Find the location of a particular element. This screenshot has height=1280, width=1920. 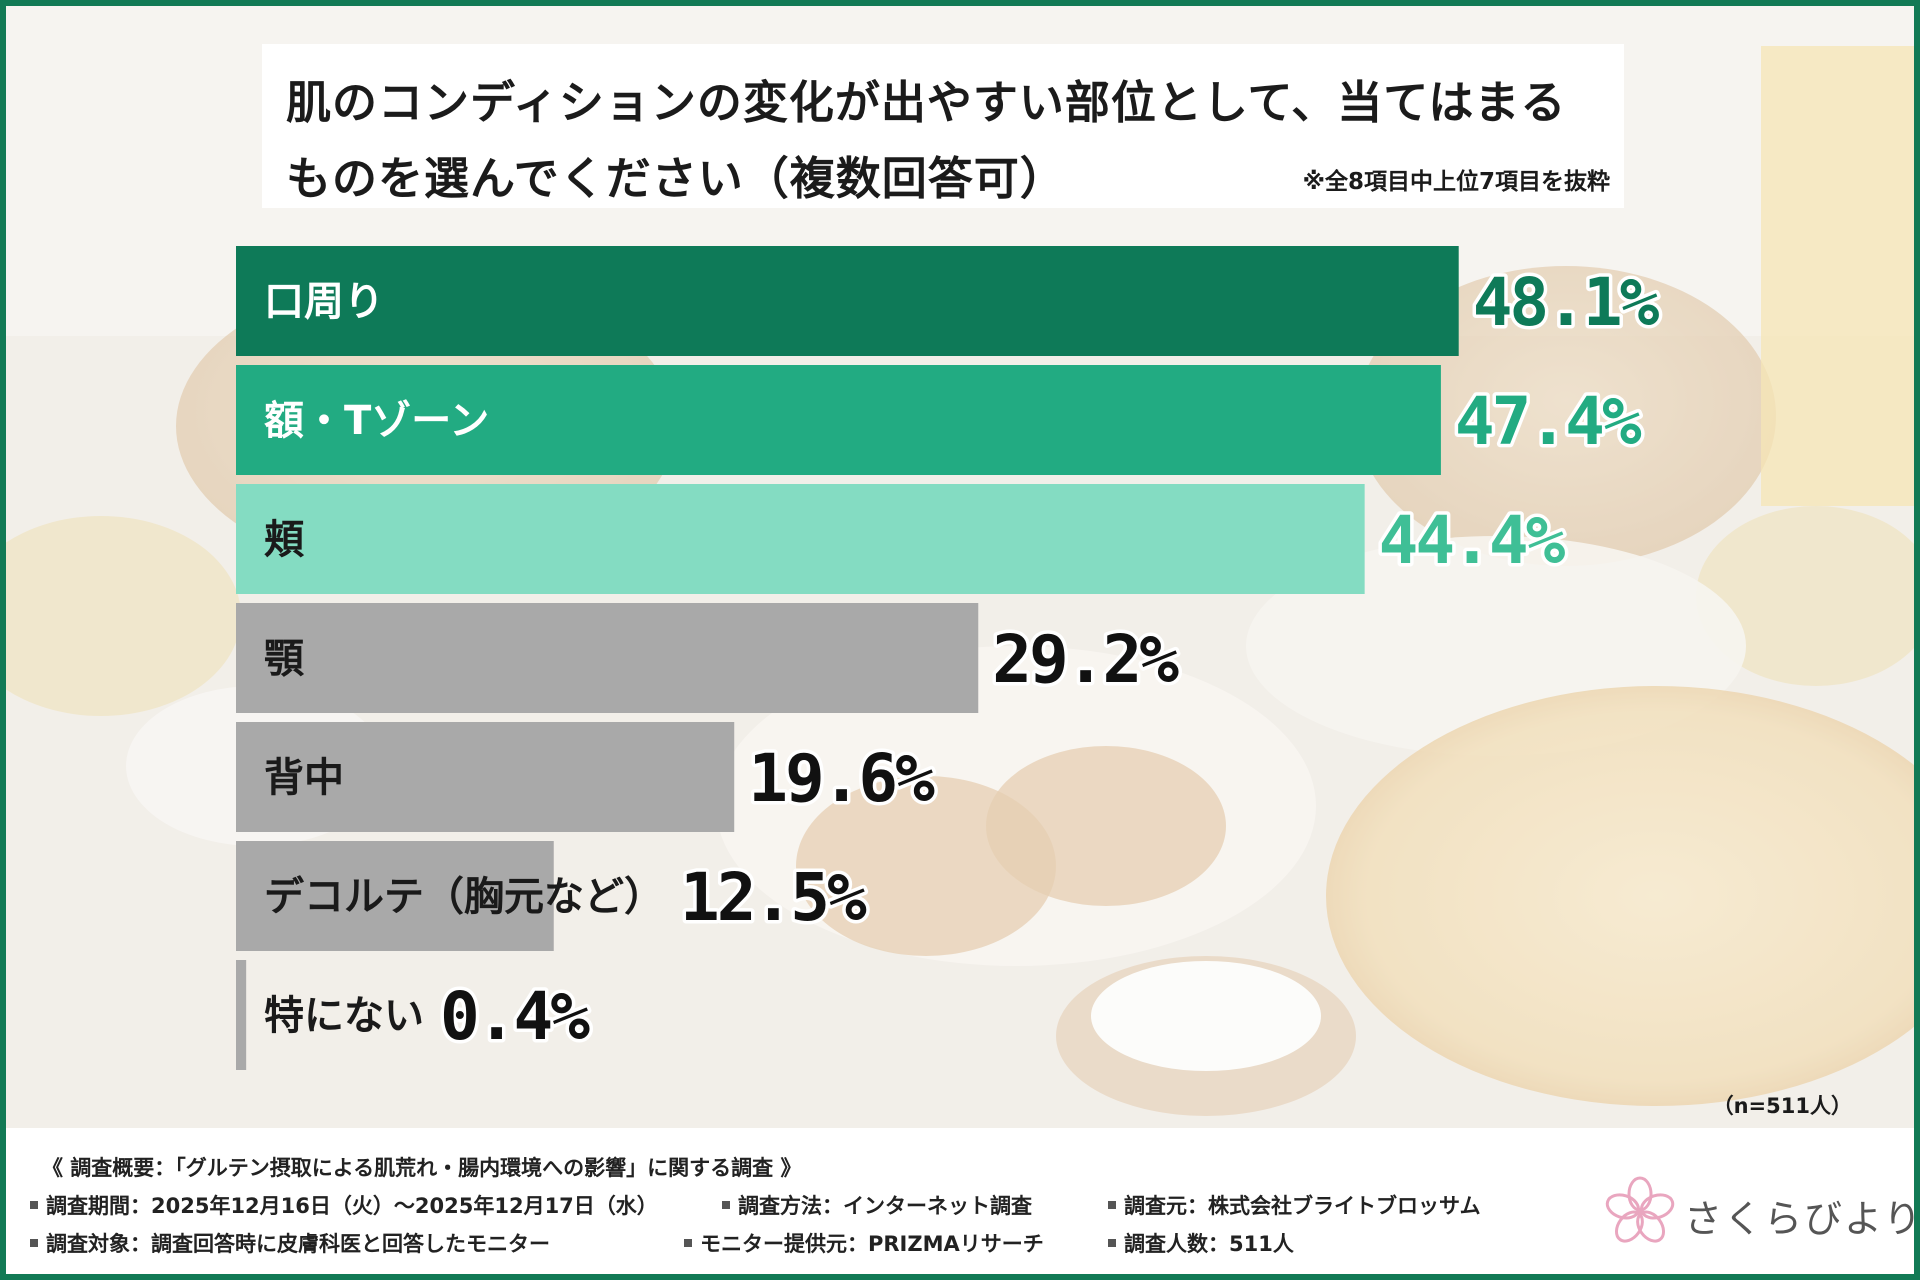

value-label-2: 47.4% is located at coordinates (1548, 421).